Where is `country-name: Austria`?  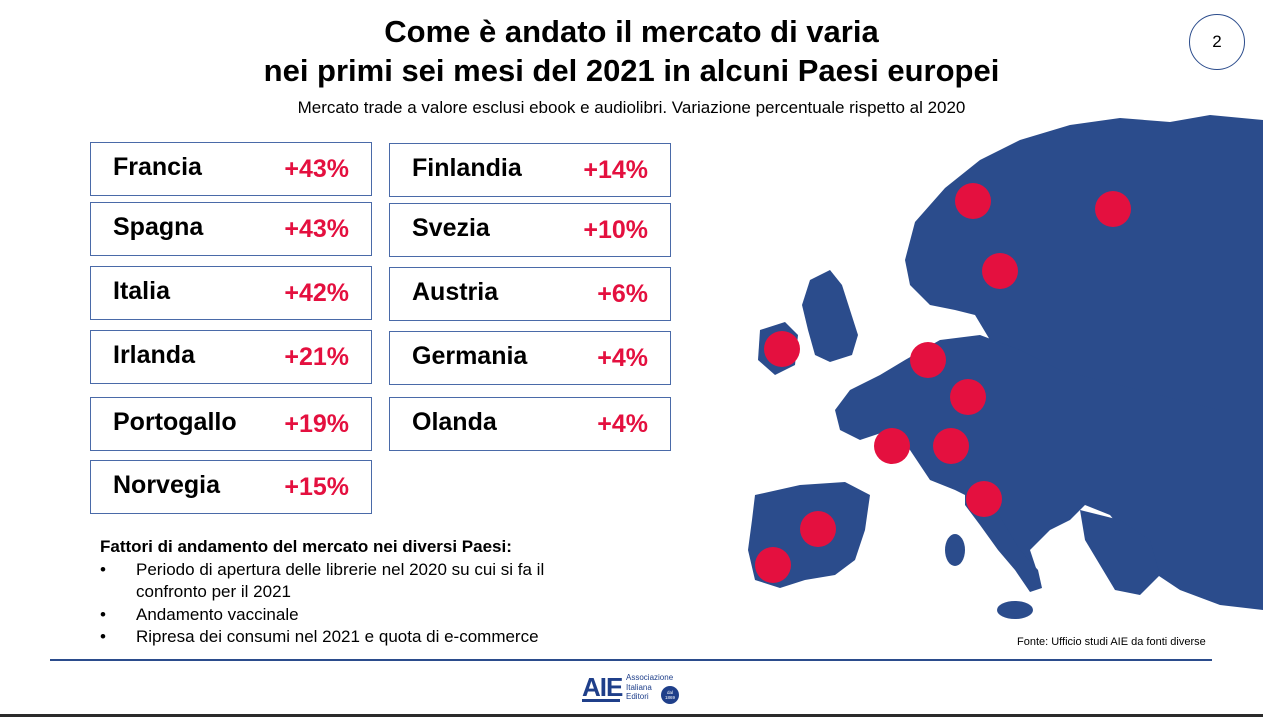
country-name: Austria is located at coordinates (455, 292).